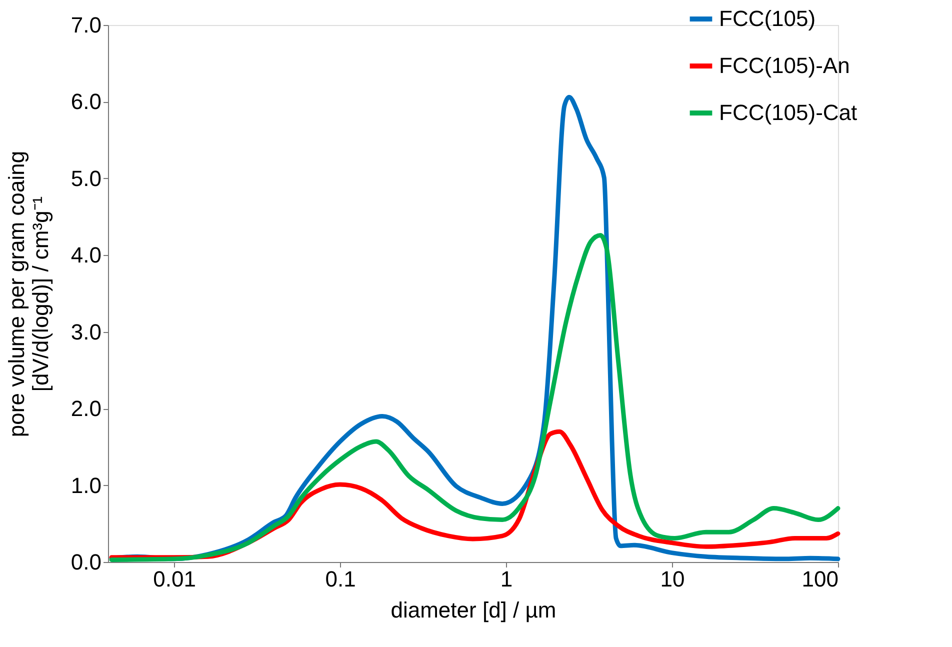 The height and width of the screenshot is (647, 952). What do you see at coordinates (784, 65) in the screenshot?
I see `legend-label: FCC(105)-An` at bounding box center [784, 65].